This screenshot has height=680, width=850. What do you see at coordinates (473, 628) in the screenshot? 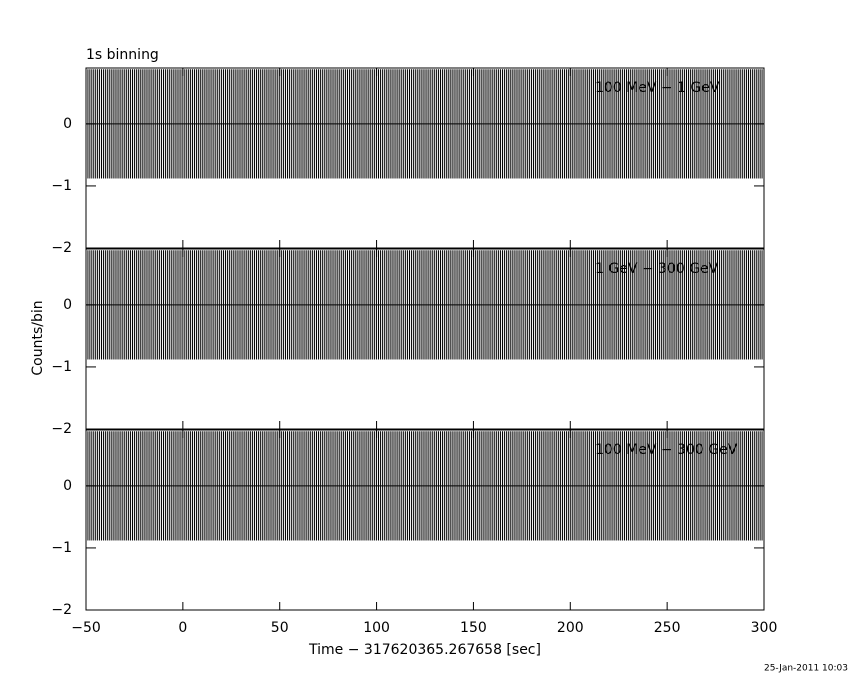
I see `x-tick-label: 150` at bounding box center [473, 628].